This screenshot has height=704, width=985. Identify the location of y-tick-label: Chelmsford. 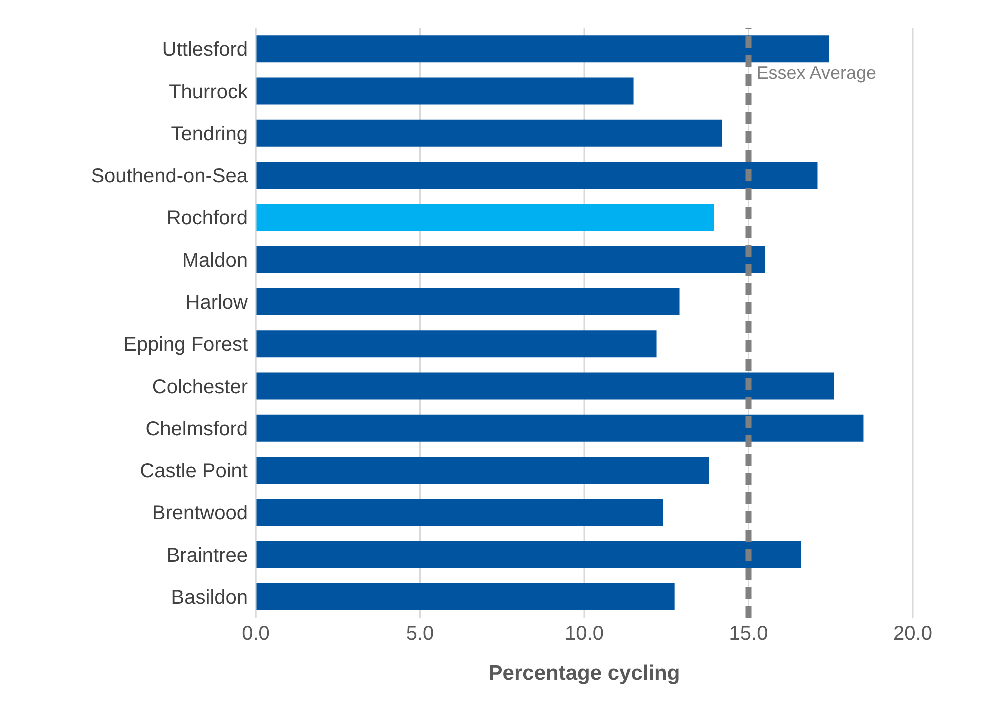
(197, 429).